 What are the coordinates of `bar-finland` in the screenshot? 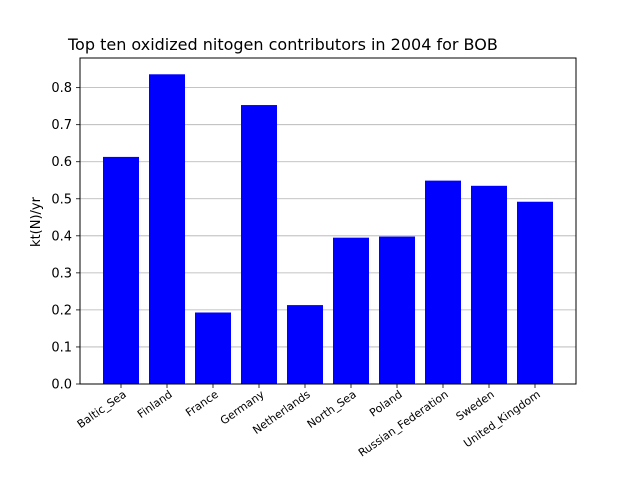 It's located at (167, 229).